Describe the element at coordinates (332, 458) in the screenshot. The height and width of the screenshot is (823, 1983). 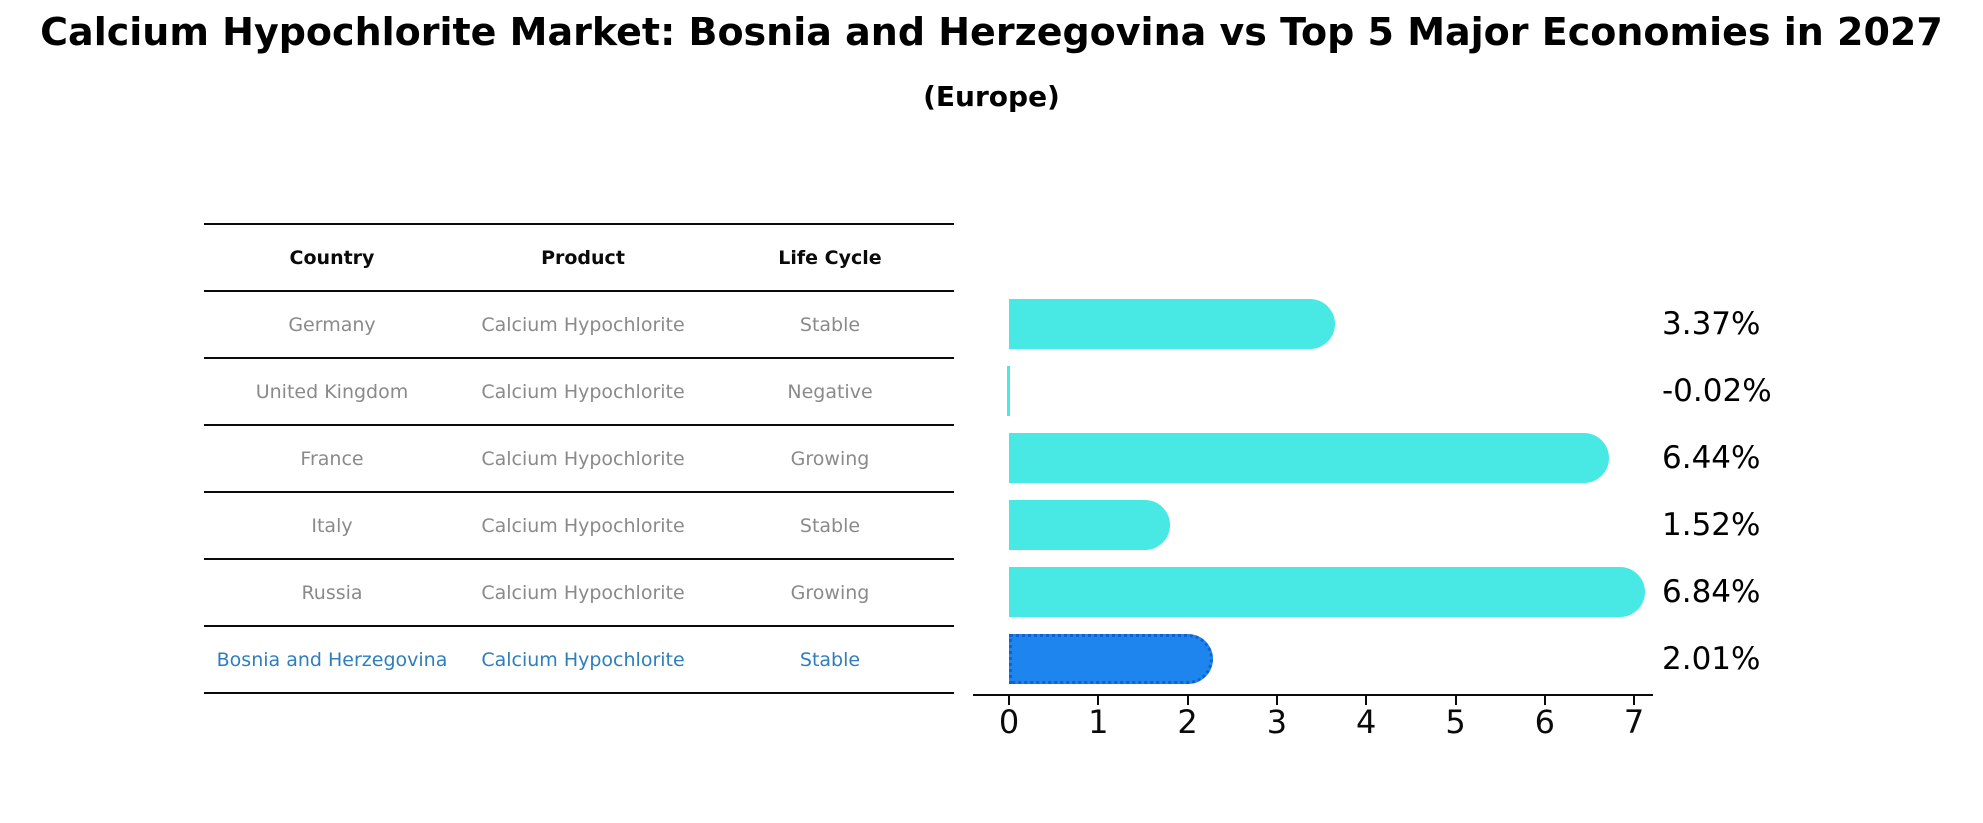
I see `cell-country: France` at that location.